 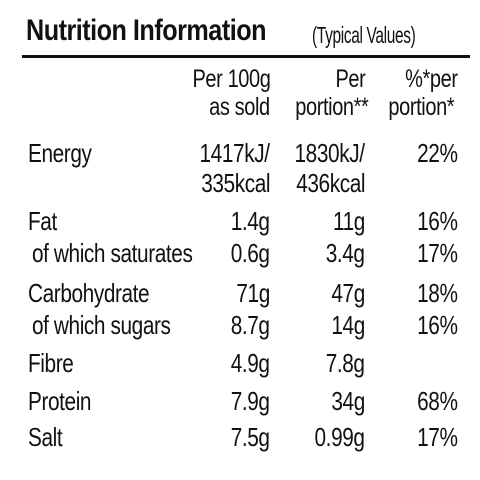 I want to click on cell-salt-portion: 0.99g, so click(x=333, y=437).